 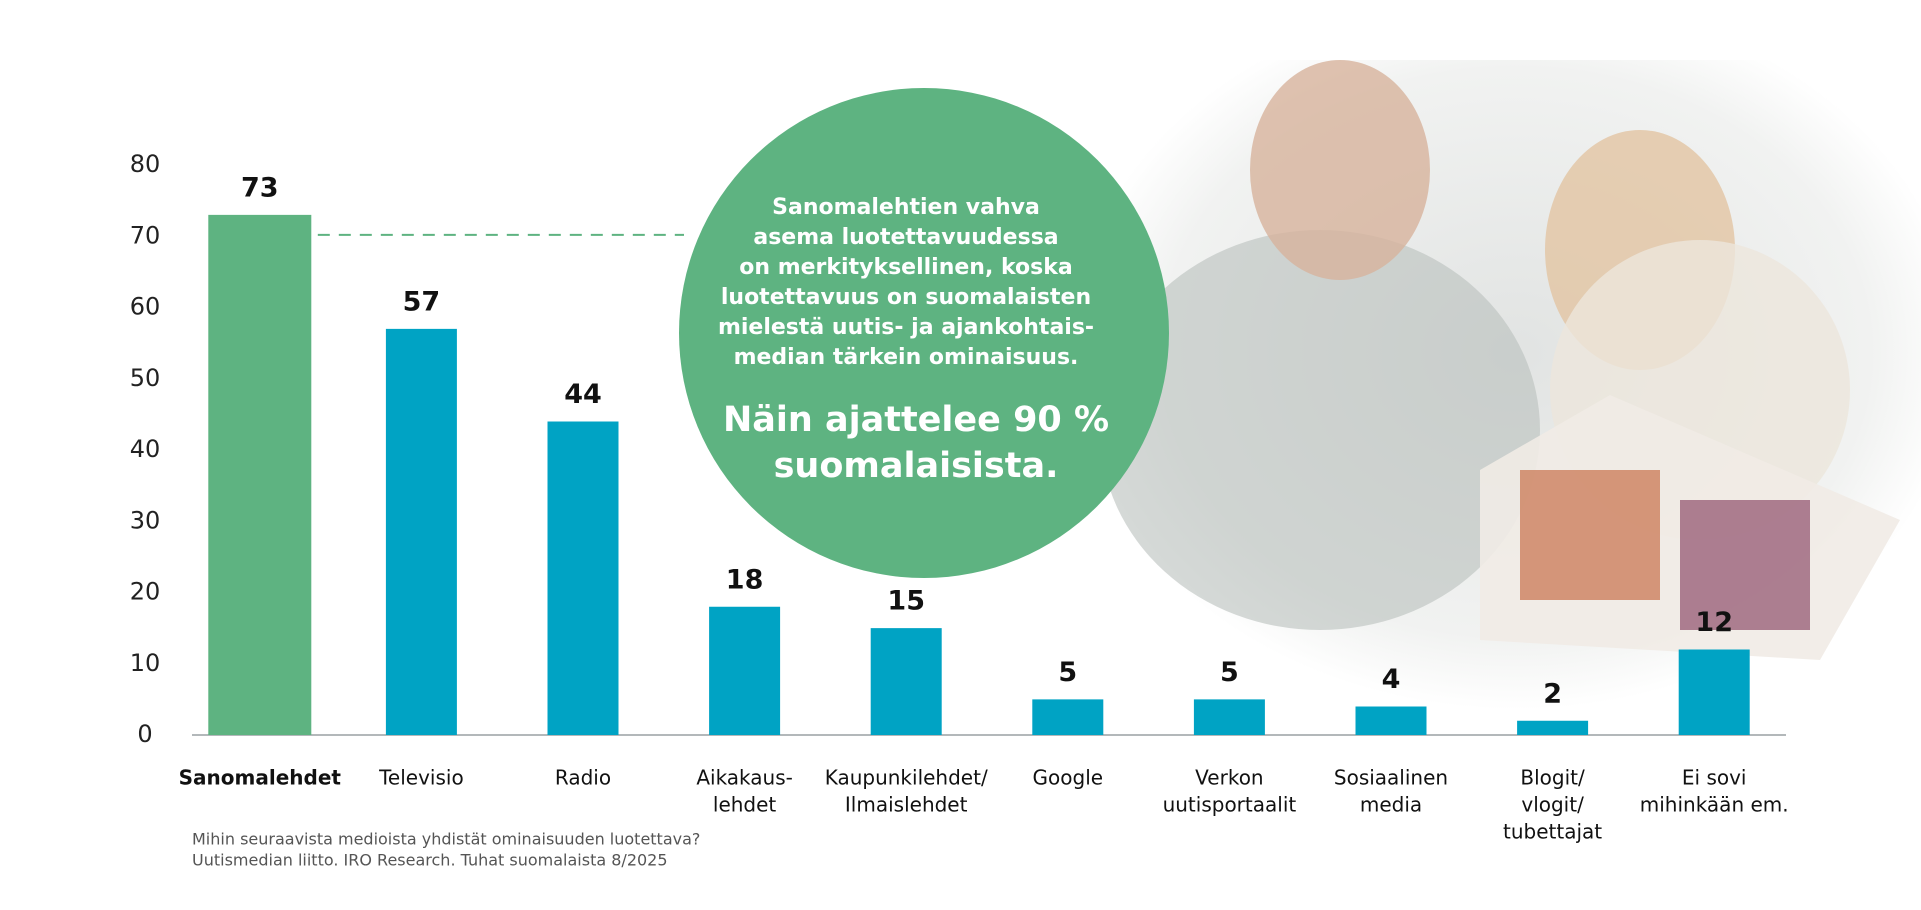 What do you see at coordinates (745, 805) in the screenshot?
I see `x-tick-label: lehdet` at bounding box center [745, 805].